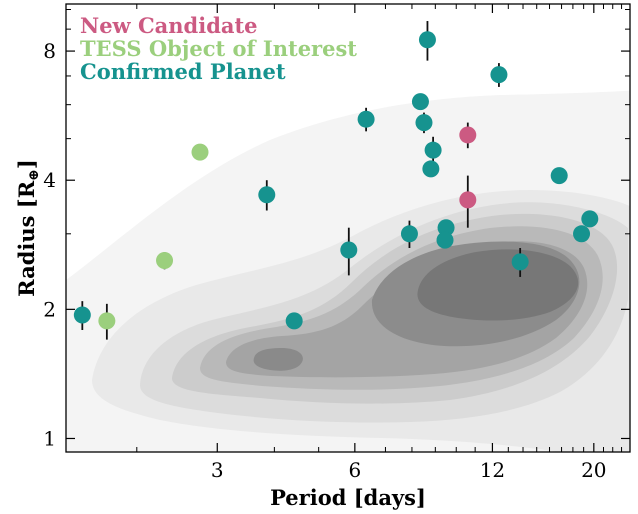 Image resolution: width=638 pixels, height=514 pixels. I want to click on y-tick-label: 1, so click(49, 438).